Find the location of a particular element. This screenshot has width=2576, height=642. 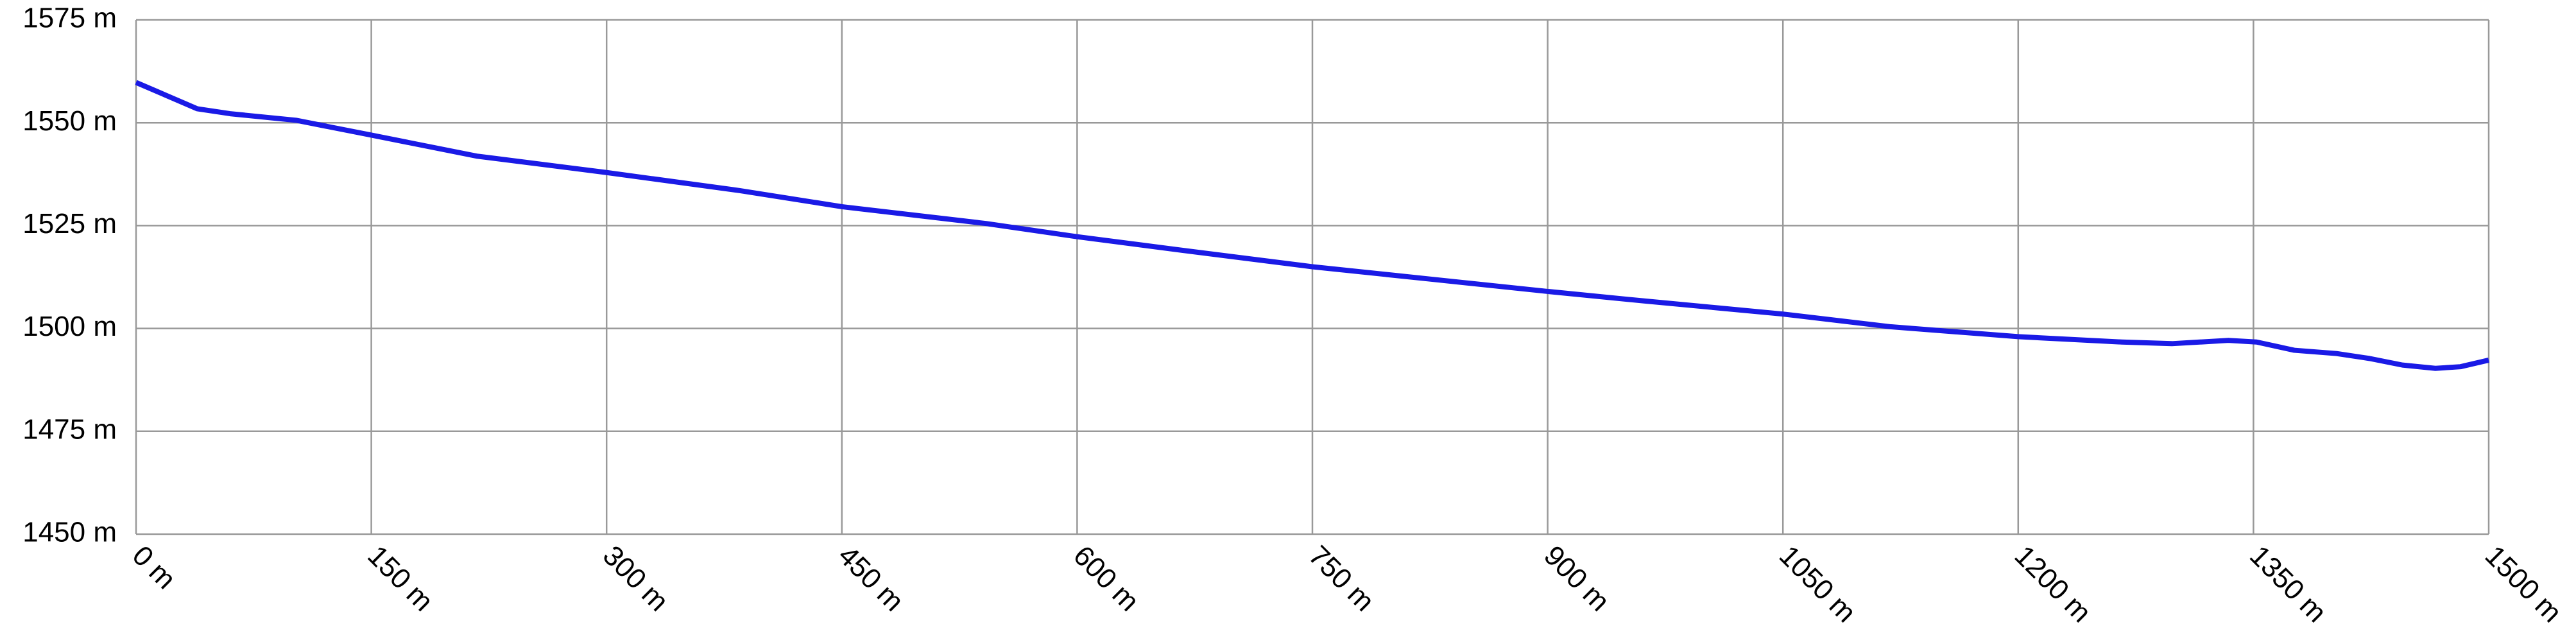

y-tick-label: 1475 m is located at coordinates (69, 429).